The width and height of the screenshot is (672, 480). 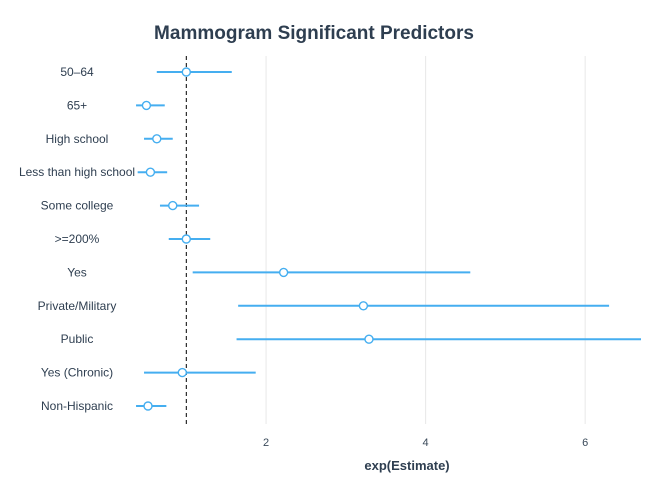 I want to click on y-axis-label: Non-Hispanic, so click(x=77, y=406).